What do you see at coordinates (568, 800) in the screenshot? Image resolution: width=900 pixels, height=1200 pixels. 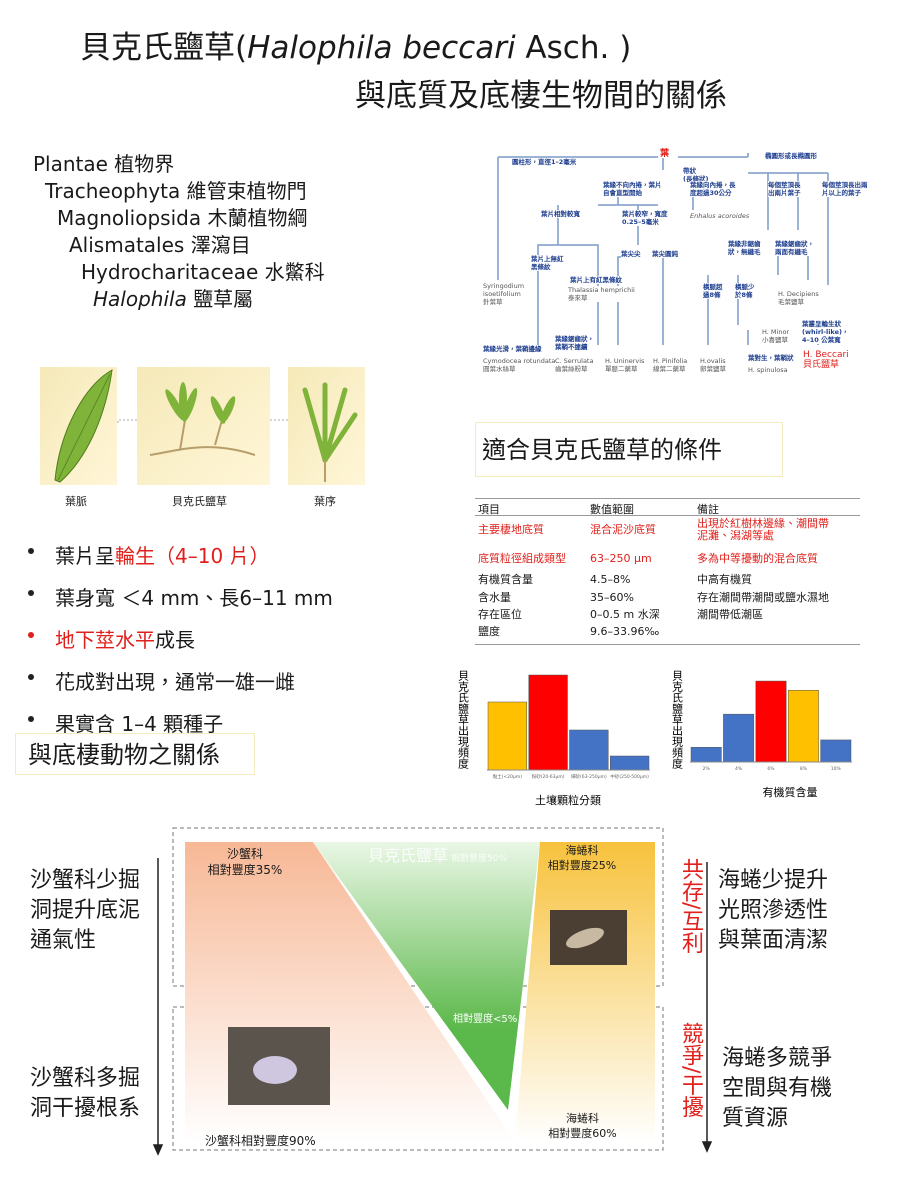 I see `x-axis-title: 土壤顆粒分類` at bounding box center [568, 800].